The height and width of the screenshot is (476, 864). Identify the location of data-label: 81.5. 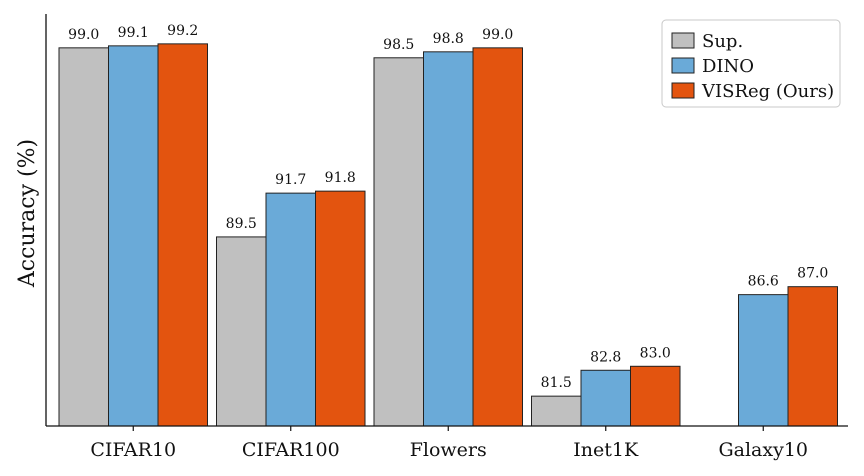
(556, 383).